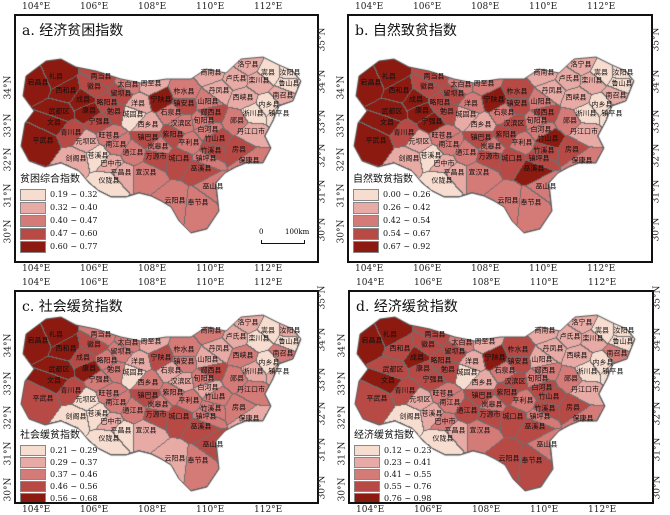 This screenshot has height=515, width=670. What do you see at coordinates (582, 160) in the screenshot?
I see `county-label: 保康县` at bounding box center [582, 160].